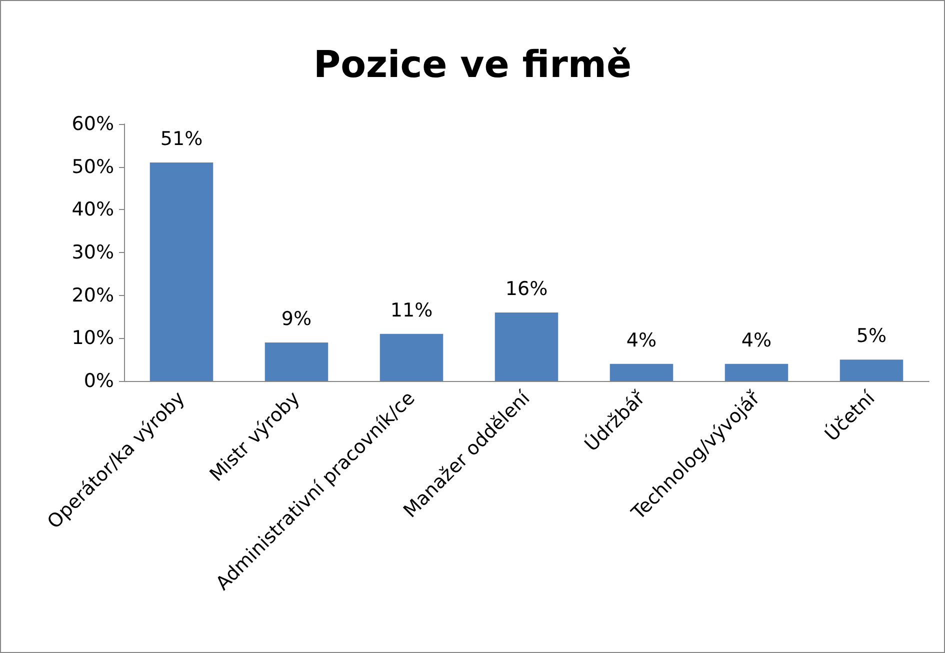 The image size is (945, 653). I want to click on data-label: 16%, so click(526, 289).